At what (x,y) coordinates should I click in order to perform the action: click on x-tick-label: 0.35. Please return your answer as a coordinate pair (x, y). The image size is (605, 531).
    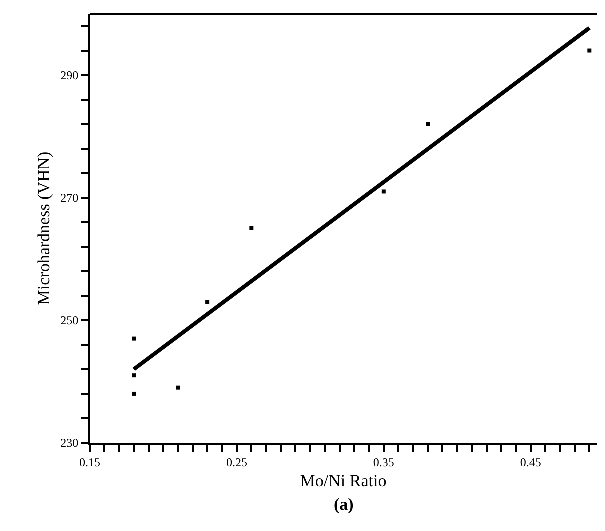
    Looking at the image, I should click on (383, 462).